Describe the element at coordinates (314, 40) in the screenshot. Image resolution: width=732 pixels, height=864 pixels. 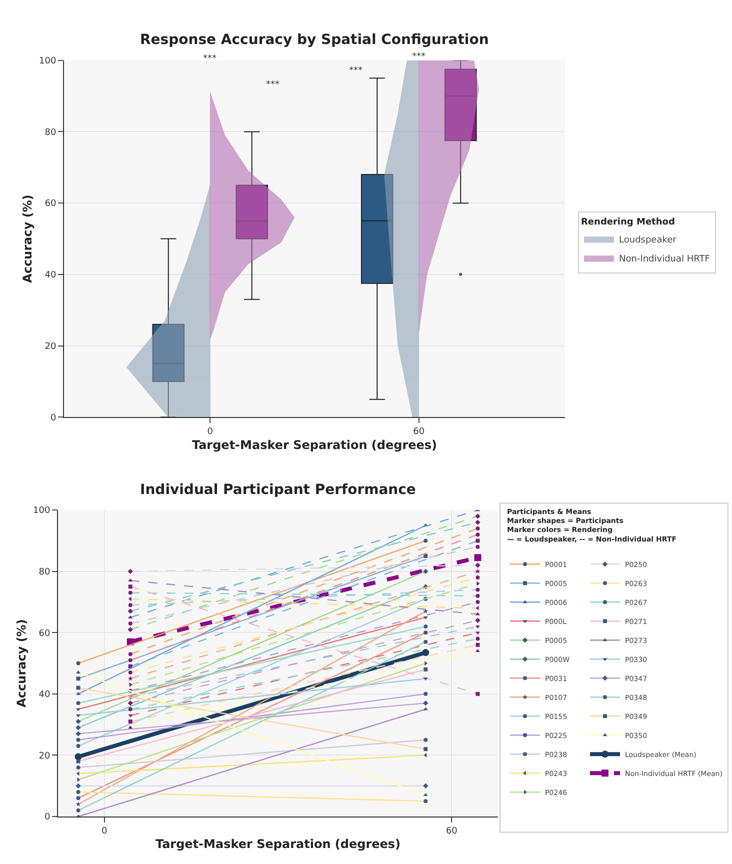
I see `chart-title: Response Accuracy by Spatial Configuration` at that location.